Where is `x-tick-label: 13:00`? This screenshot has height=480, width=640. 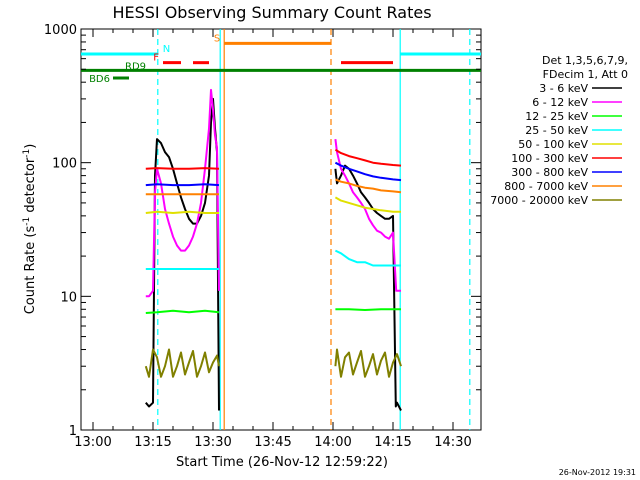
x-tick-label: 13:00 is located at coordinates (92, 442).